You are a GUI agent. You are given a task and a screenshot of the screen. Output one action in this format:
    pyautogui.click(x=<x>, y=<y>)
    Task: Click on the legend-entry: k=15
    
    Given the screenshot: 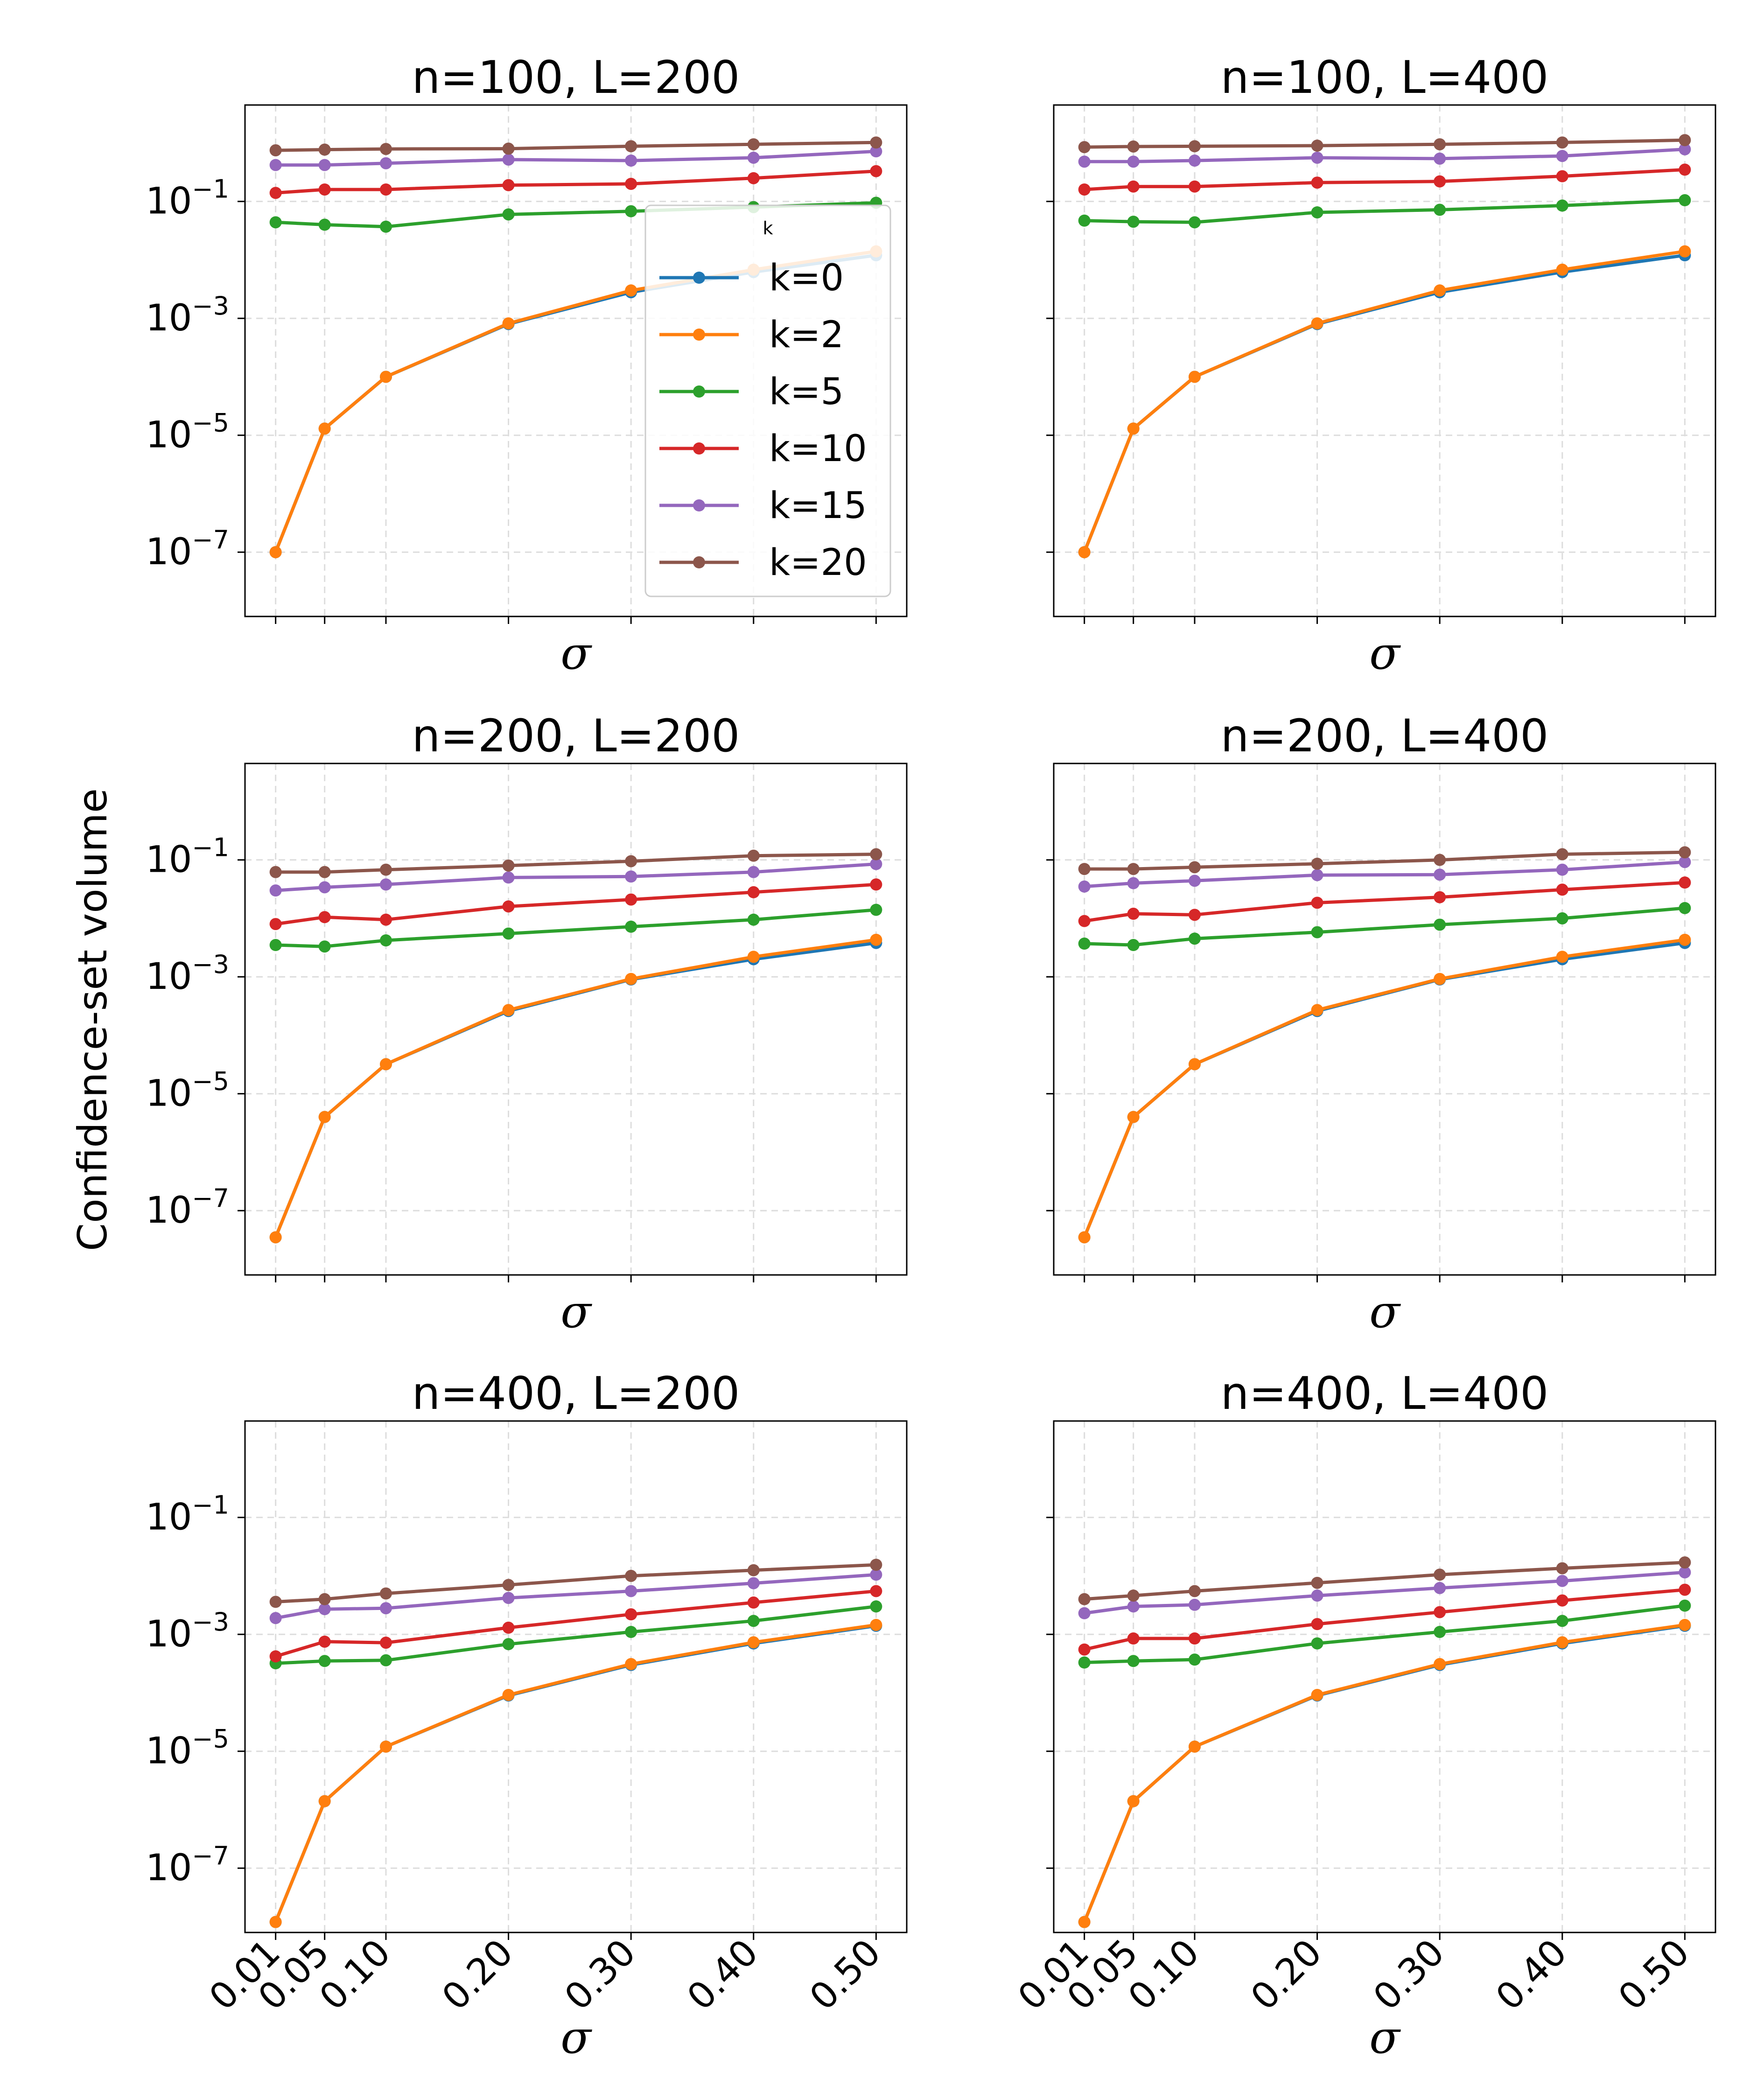 What is the action you would take?
    pyautogui.click(x=818, y=506)
    